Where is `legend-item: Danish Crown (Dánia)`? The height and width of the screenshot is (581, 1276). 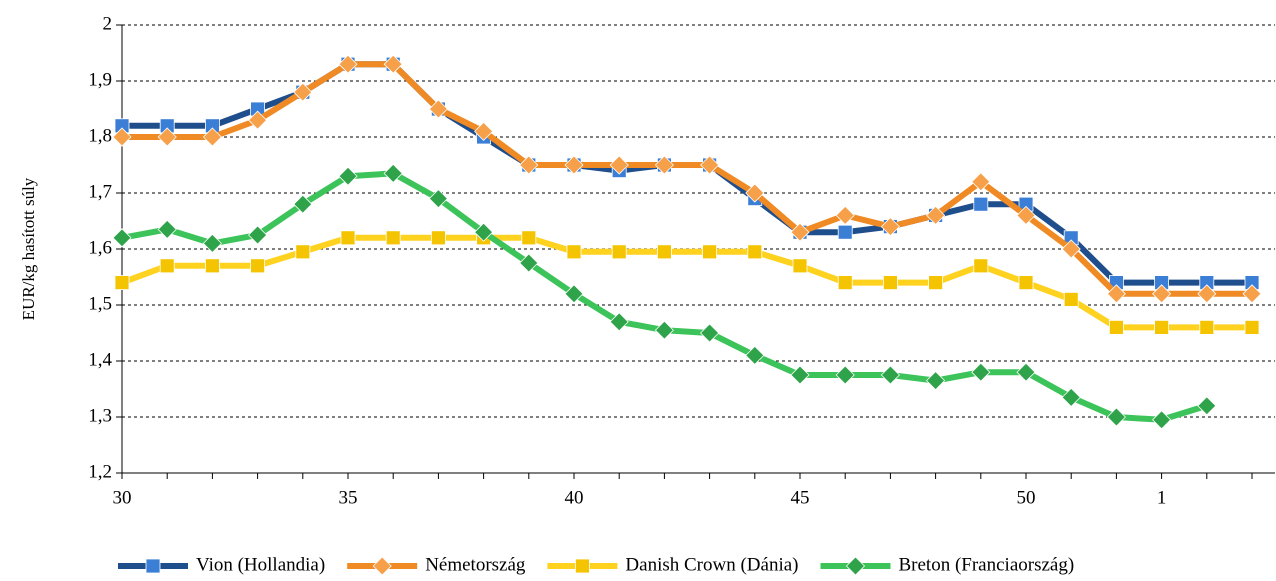 legend-item: Danish Crown (Dánia) is located at coordinates (673, 564).